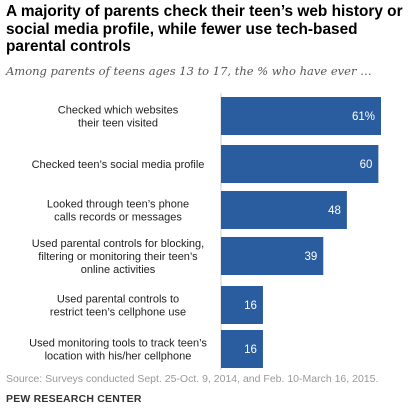 The height and width of the screenshot is (413, 420). I want to click on category-label-line: Looked through teen’s phone, so click(118, 205).